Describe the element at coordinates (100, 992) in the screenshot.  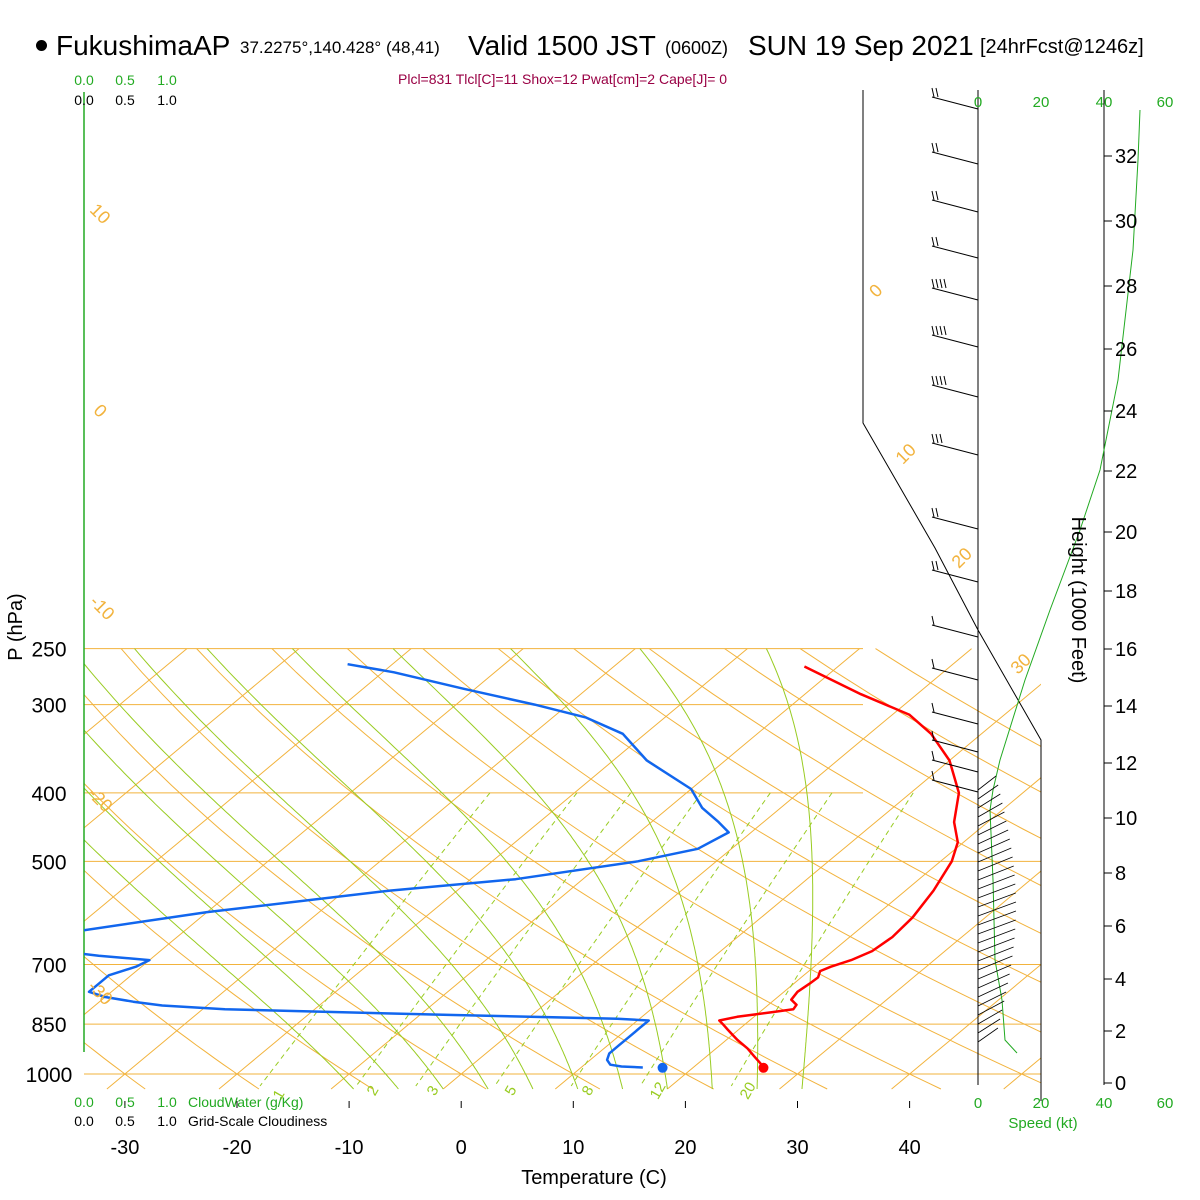
I see `isotherm-label: -30` at that location.